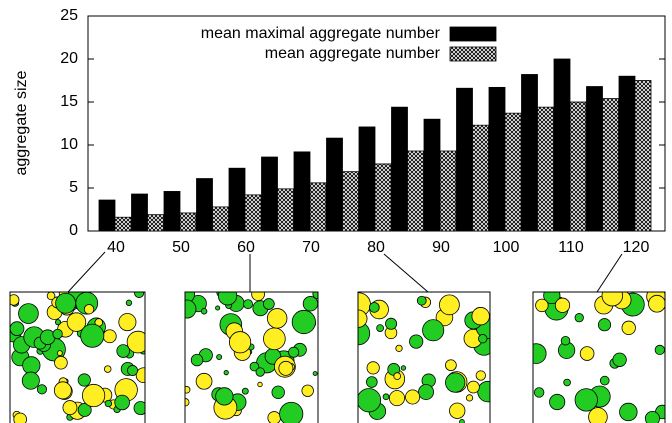 Image resolution: width=672 pixels, height=423 pixels. Describe the element at coordinates (116, 247) in the screenshot. I see `x-tick-label: 40` at that location.